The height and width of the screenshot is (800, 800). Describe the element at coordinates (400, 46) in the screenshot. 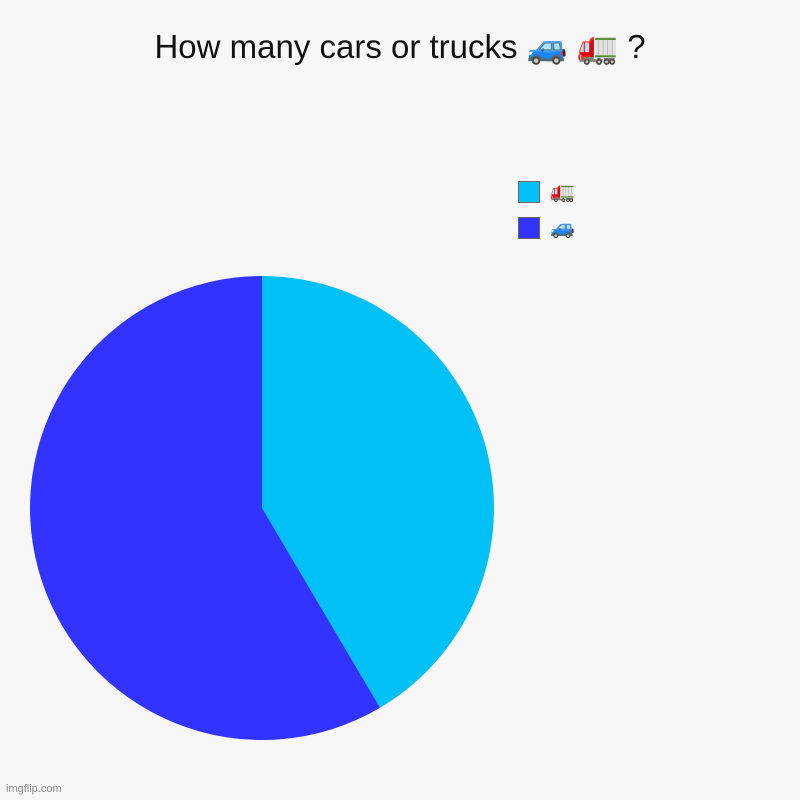

I see `chart-title: How many cars or trucks 🚙 🚛 ?` at that location.